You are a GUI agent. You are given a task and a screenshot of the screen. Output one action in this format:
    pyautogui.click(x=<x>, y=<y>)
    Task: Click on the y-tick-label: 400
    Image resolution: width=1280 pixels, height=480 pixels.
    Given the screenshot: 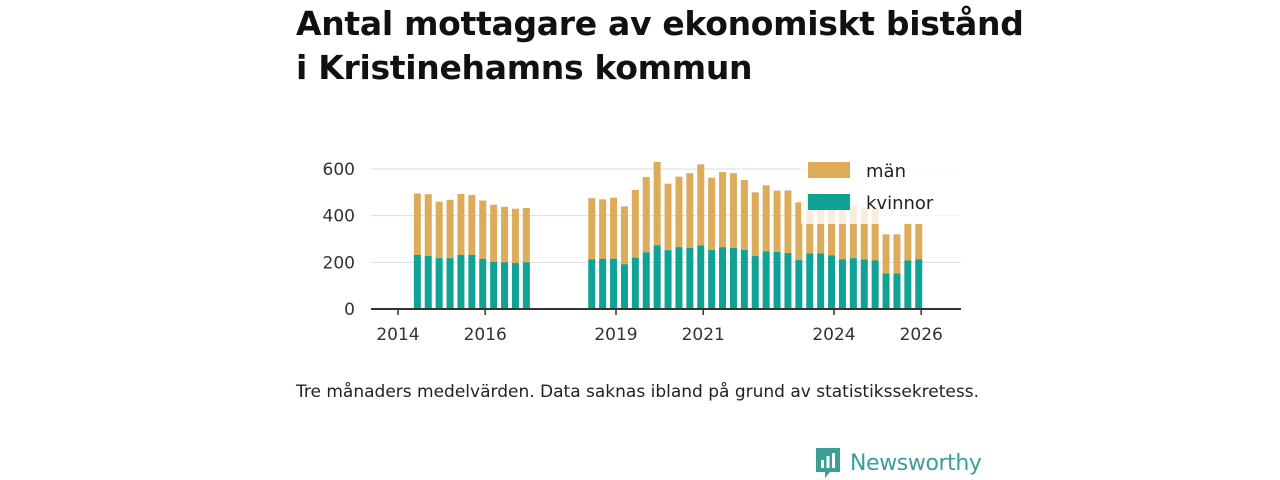 What is the action you would take?
    pyautogui.click(x=339, y=217)
    